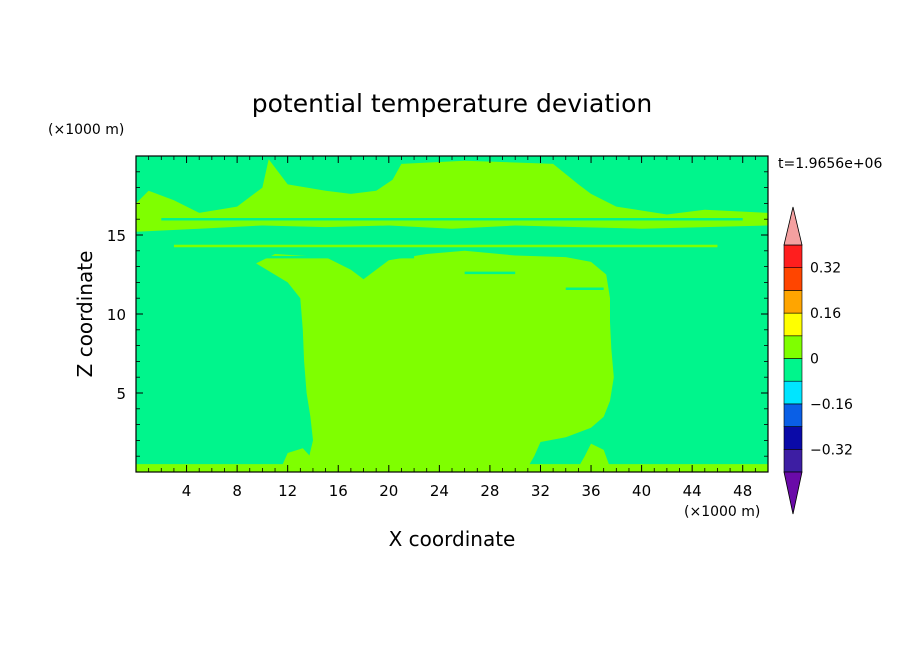 The image size is (904, 654). Describe the element at coordinates (831, 450) in the screenshot. I see `colorbar-label: −0.32` at that location.